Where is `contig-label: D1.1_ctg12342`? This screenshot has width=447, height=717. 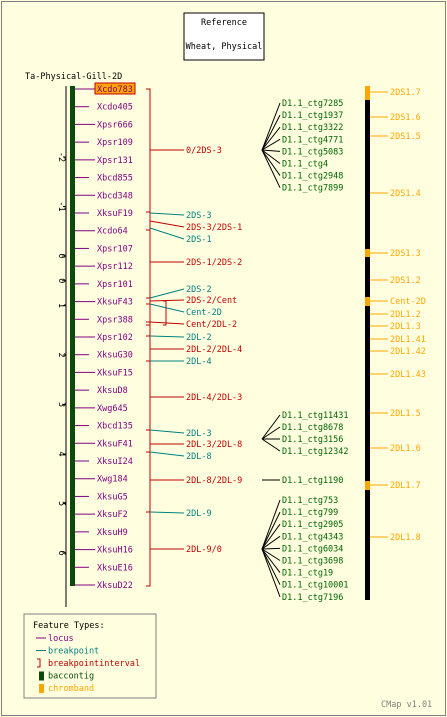
contig-label: D1.1_ctg12342 is located at coordinates (315, 452).